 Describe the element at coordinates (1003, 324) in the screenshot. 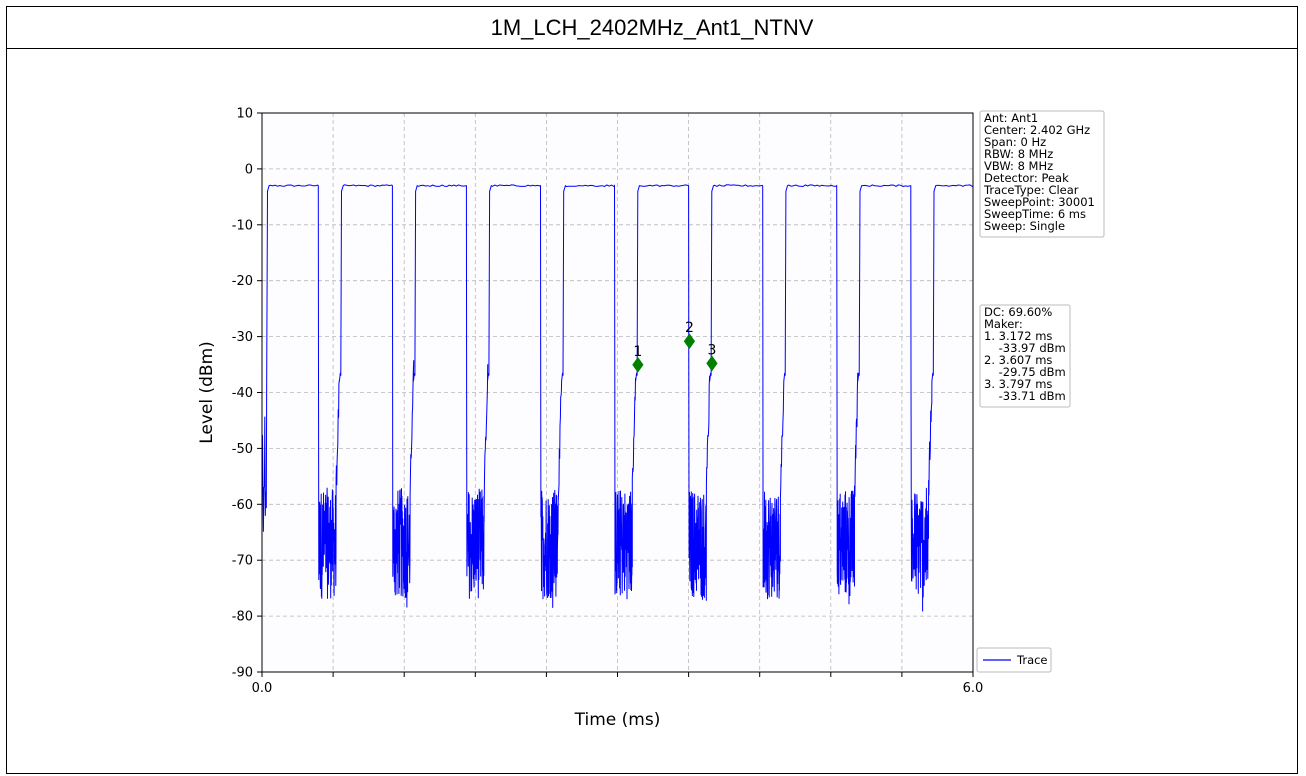

I see `marker-box-line: Maker:` at that location.